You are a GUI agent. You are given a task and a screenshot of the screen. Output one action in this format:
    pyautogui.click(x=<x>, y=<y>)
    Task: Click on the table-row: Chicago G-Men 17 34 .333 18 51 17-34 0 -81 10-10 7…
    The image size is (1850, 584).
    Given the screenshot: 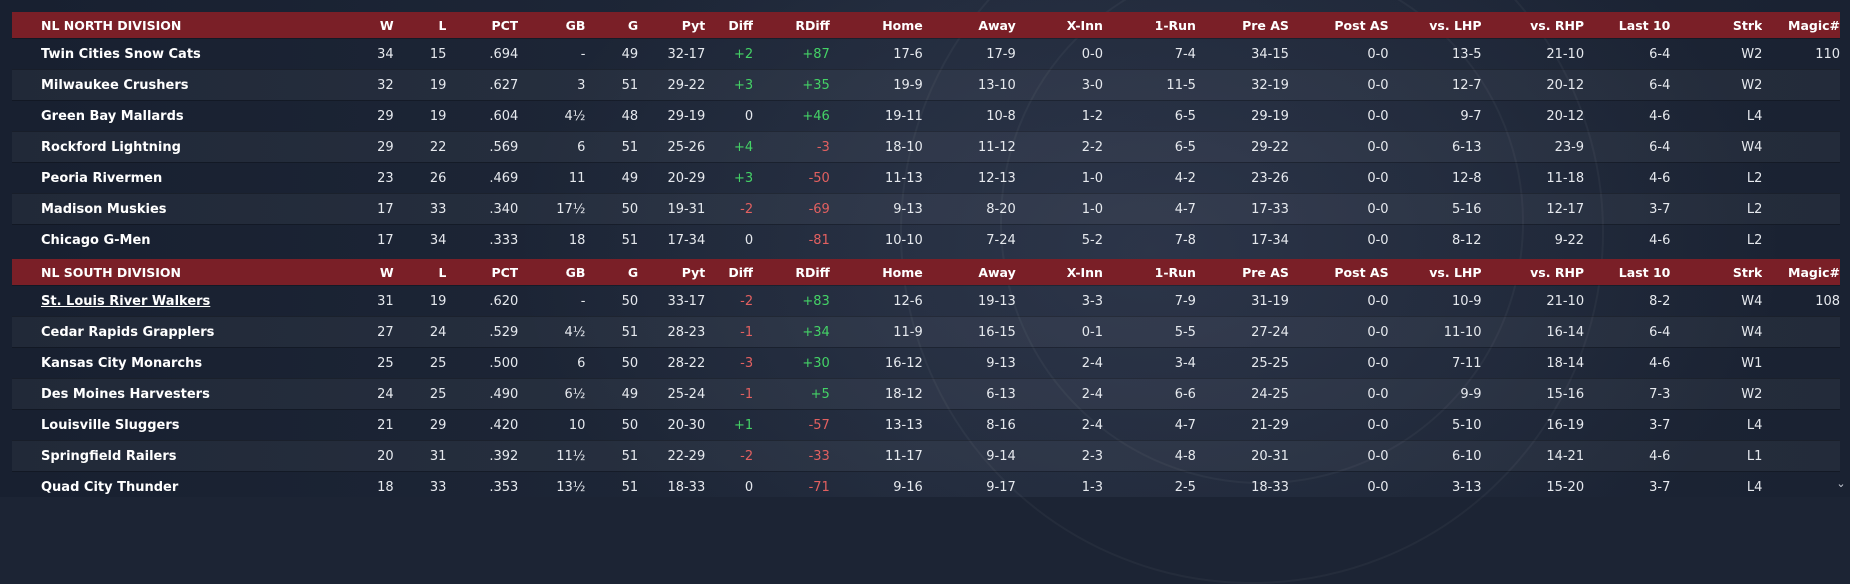 What is the action you would take?
    pyautogui.click(x=926, y=239)
    